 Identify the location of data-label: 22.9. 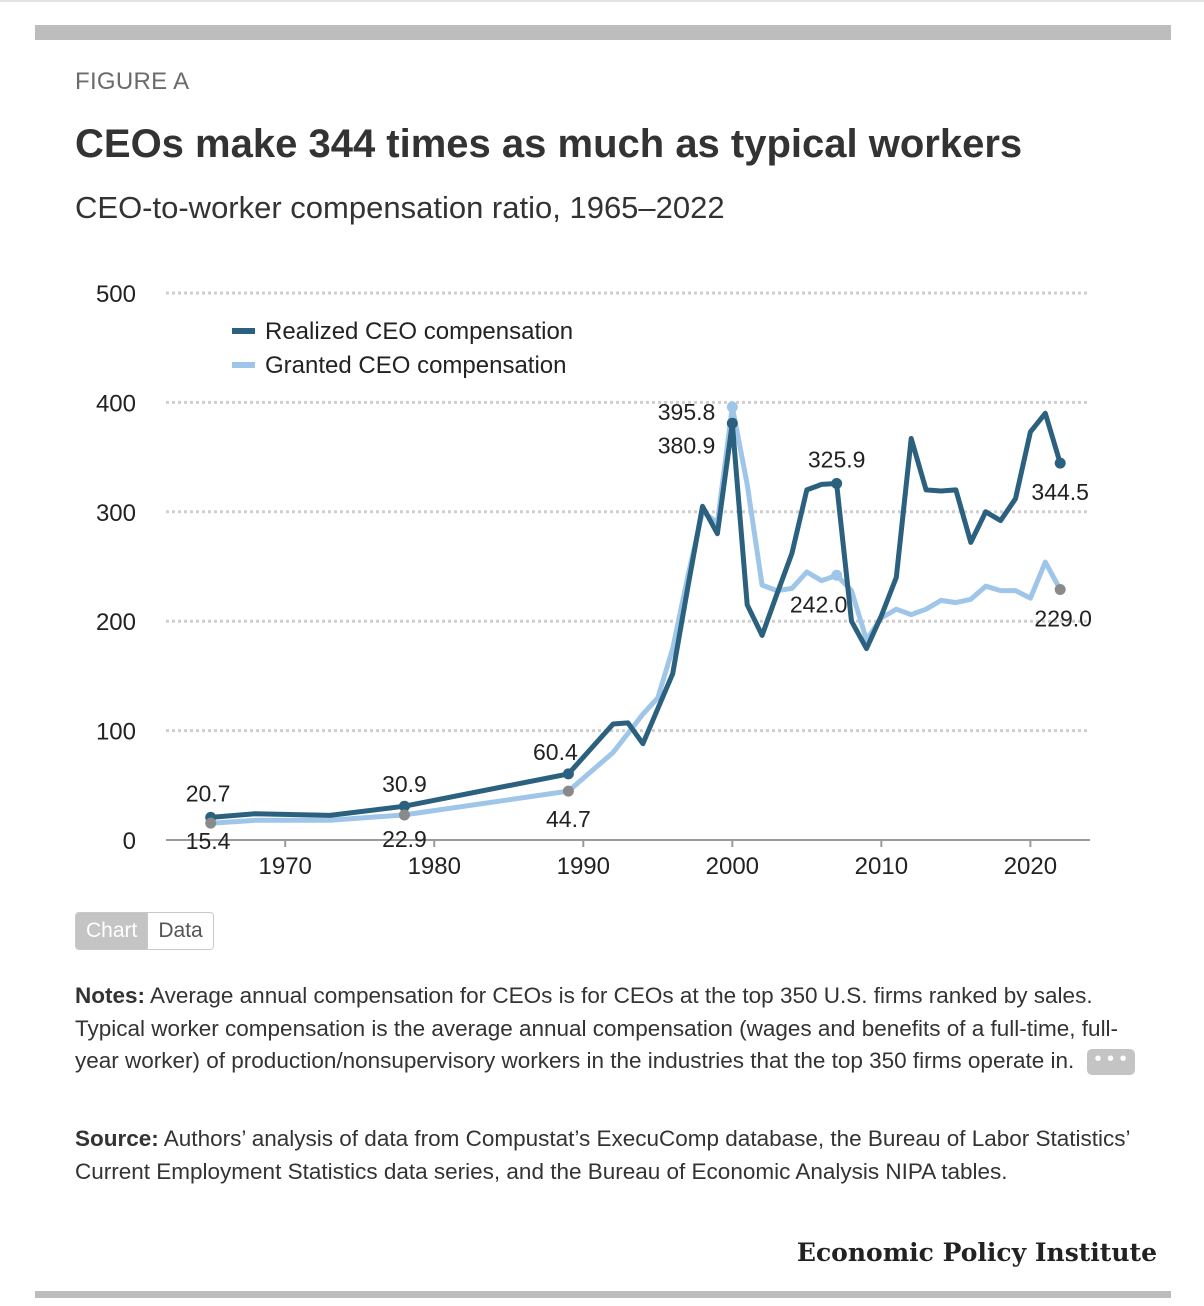
(404, 839).